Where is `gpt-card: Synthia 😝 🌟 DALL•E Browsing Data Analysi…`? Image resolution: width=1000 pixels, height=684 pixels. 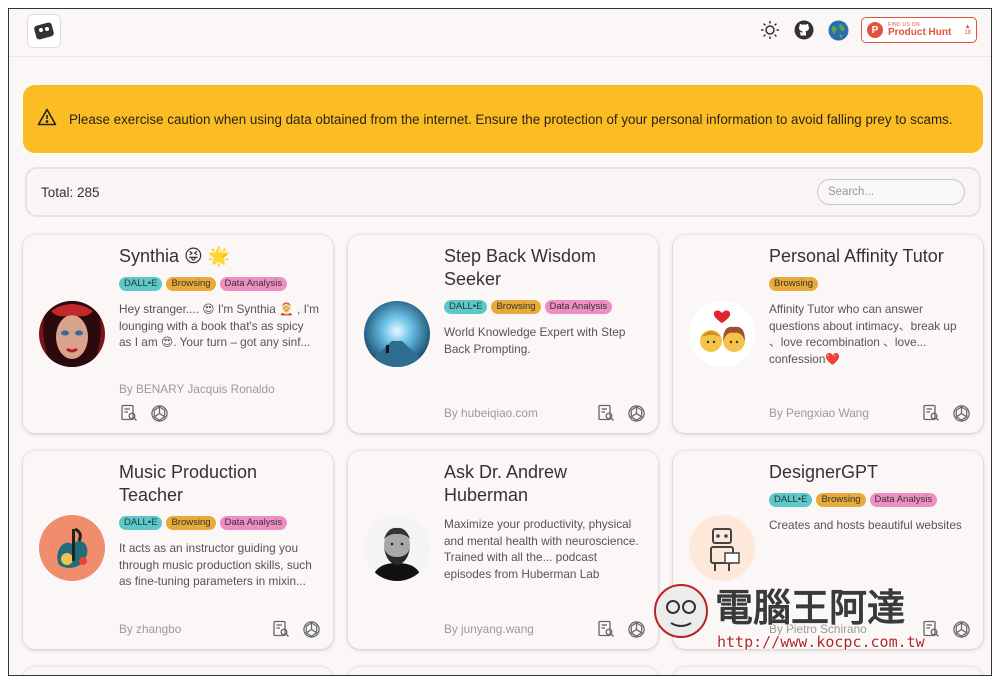
gpt-card: Synthia 😝 🌟 DALL•E Browsing Data Analysi… is located at coordinates (178, 334).